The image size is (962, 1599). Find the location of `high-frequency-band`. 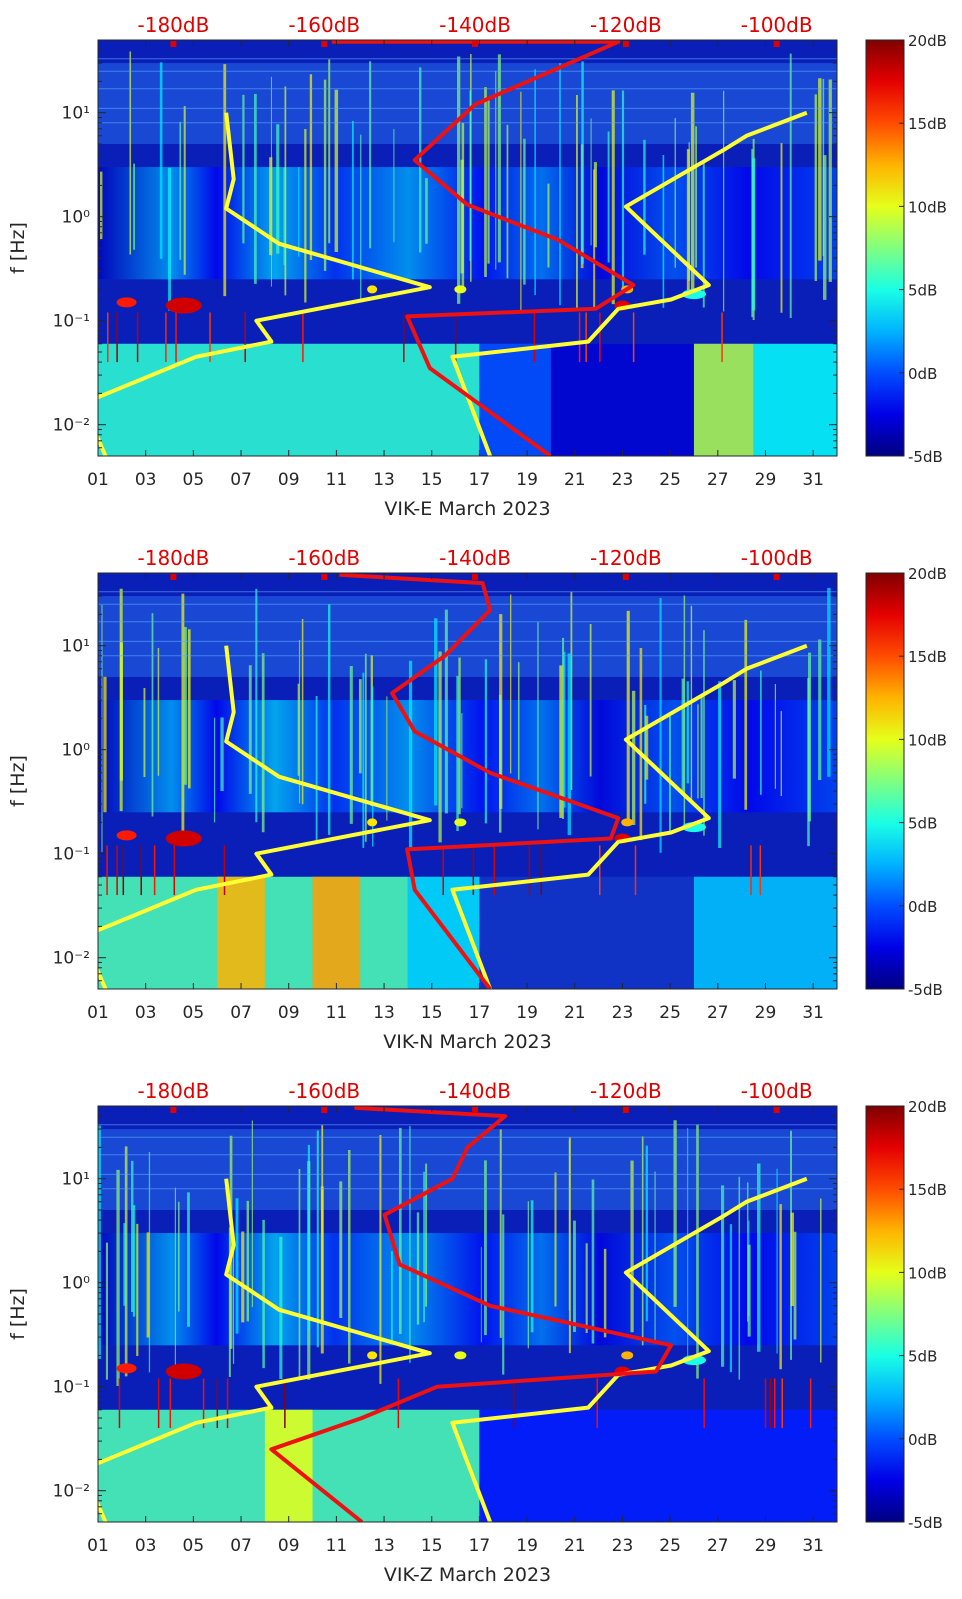

high-frequency-band is located at coordinates (467, 104).